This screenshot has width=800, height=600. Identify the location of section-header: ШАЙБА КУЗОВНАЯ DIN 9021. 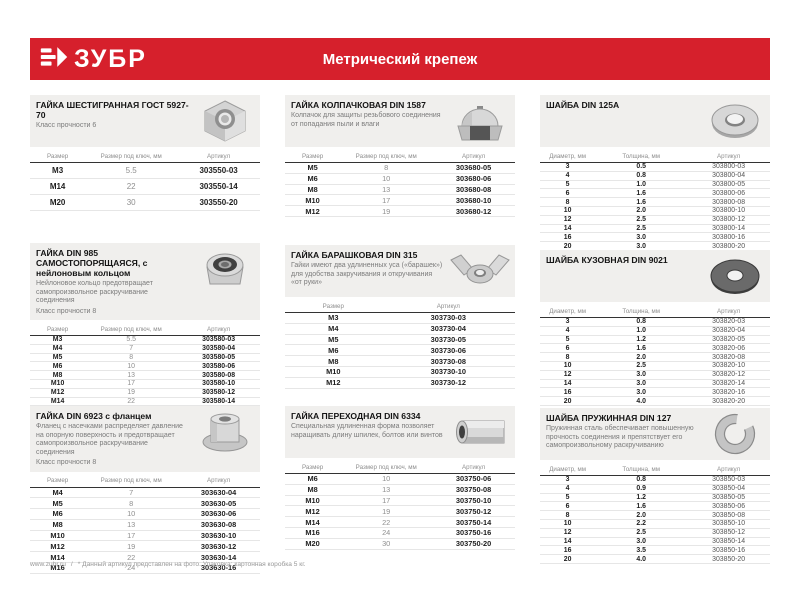
(655, 276).